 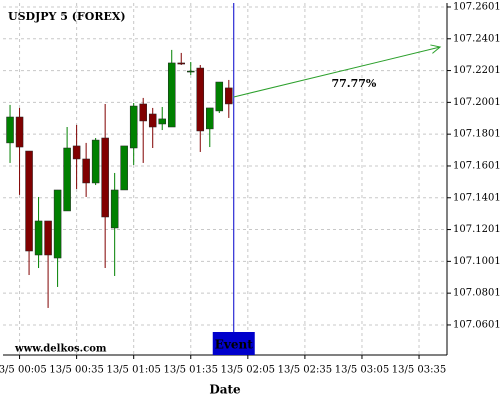 What do you see at coordinates (419, 370) in the screenshot?
I see `x-tick-label: 13/5 03:35` at bounding box center [419, 370].